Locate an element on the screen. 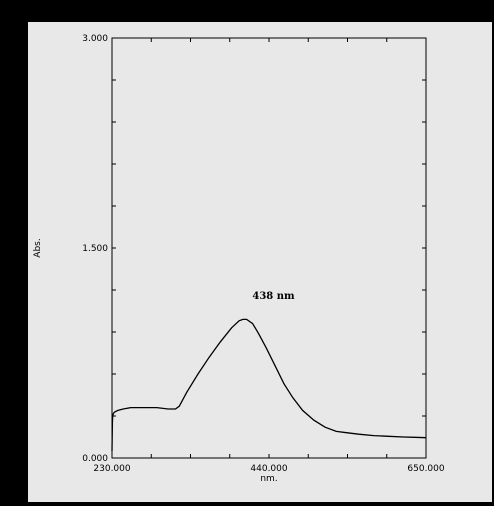 The height and width of the screenshot is (506, 494). y-tick-label: 3.000 is located at coordinates (95, 39).